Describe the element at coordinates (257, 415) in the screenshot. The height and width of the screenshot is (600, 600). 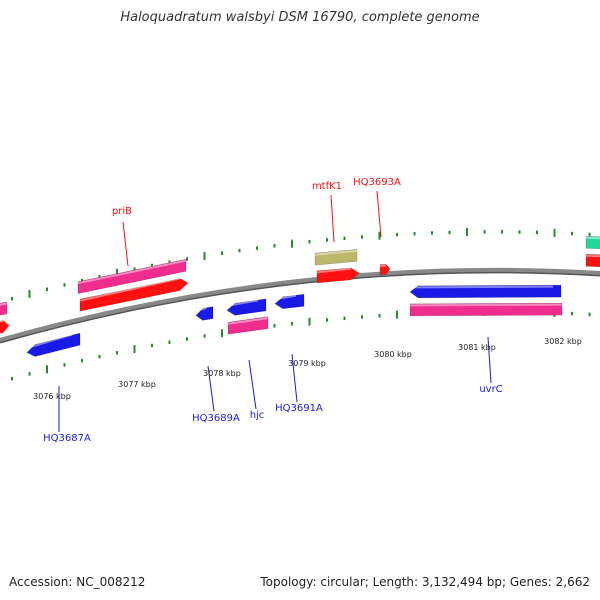
I see `label-hjc: hjc` at that location.